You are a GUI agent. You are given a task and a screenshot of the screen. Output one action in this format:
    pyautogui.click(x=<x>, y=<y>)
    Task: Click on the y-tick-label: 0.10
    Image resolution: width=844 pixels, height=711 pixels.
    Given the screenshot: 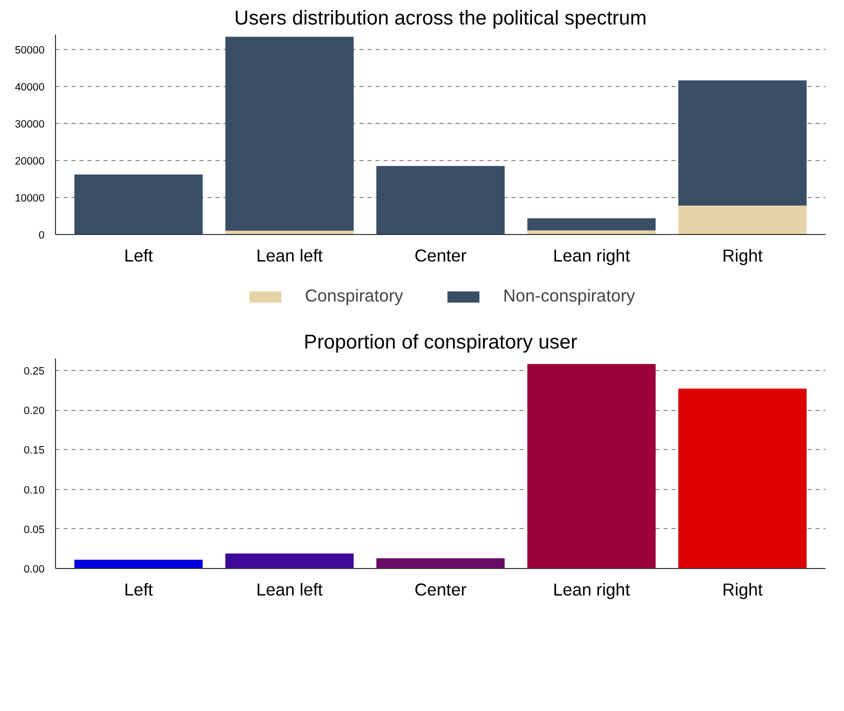 What is the action you would take?
    pyautogui.click(x=34, y=490)
    